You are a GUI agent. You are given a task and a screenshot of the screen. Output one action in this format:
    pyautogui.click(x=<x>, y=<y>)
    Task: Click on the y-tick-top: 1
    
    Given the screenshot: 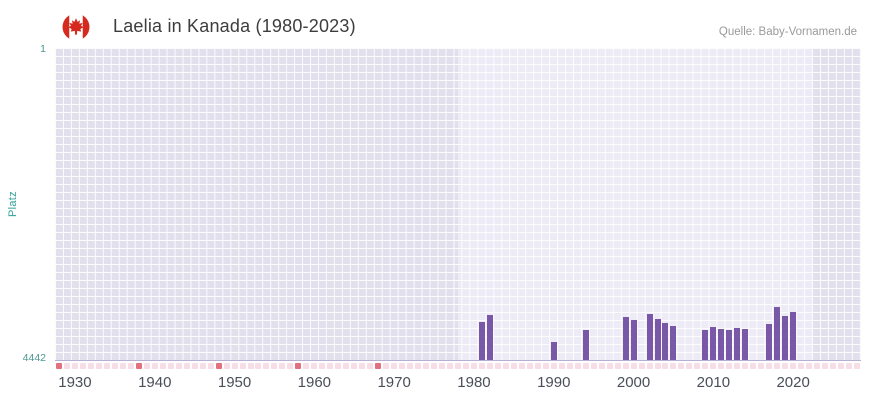 What is the action you would take?
    pyautogui.click(x=43, y=49)
    